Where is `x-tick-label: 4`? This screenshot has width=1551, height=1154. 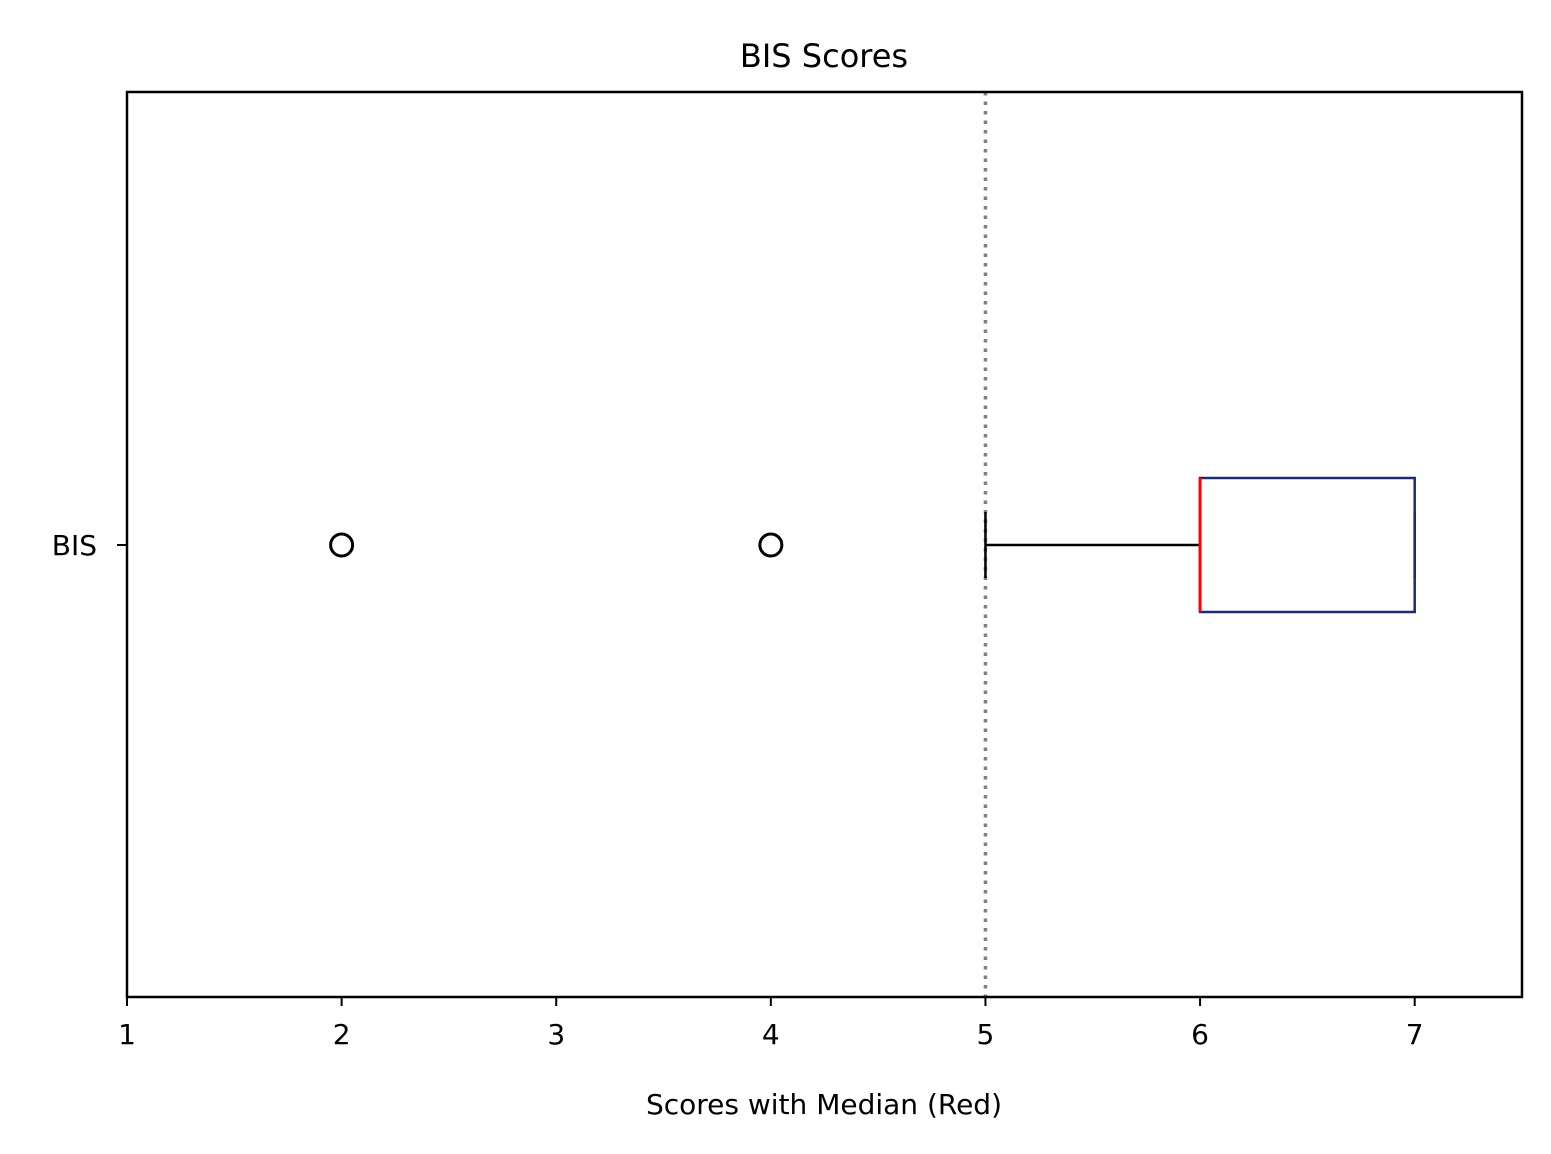 x-tick-label: 4 is located at coordinates (771, 1034).